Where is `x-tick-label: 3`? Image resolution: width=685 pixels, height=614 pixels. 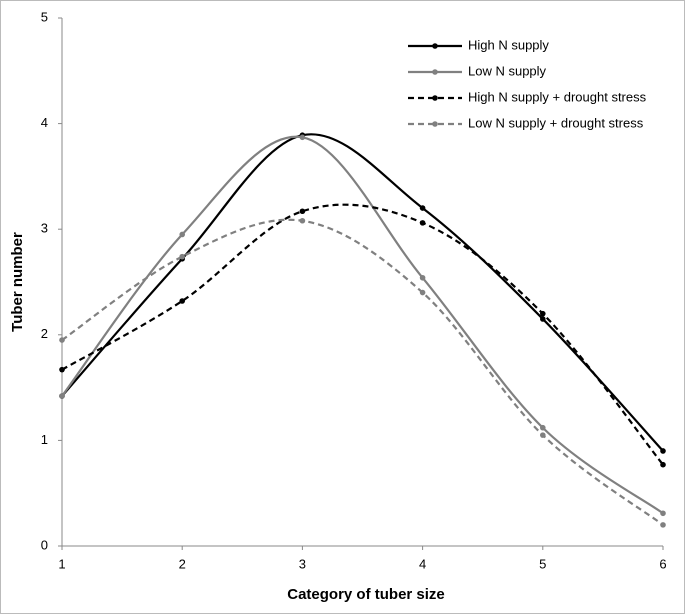
x-tick-label: 3 is located at coordinates (302, 563).